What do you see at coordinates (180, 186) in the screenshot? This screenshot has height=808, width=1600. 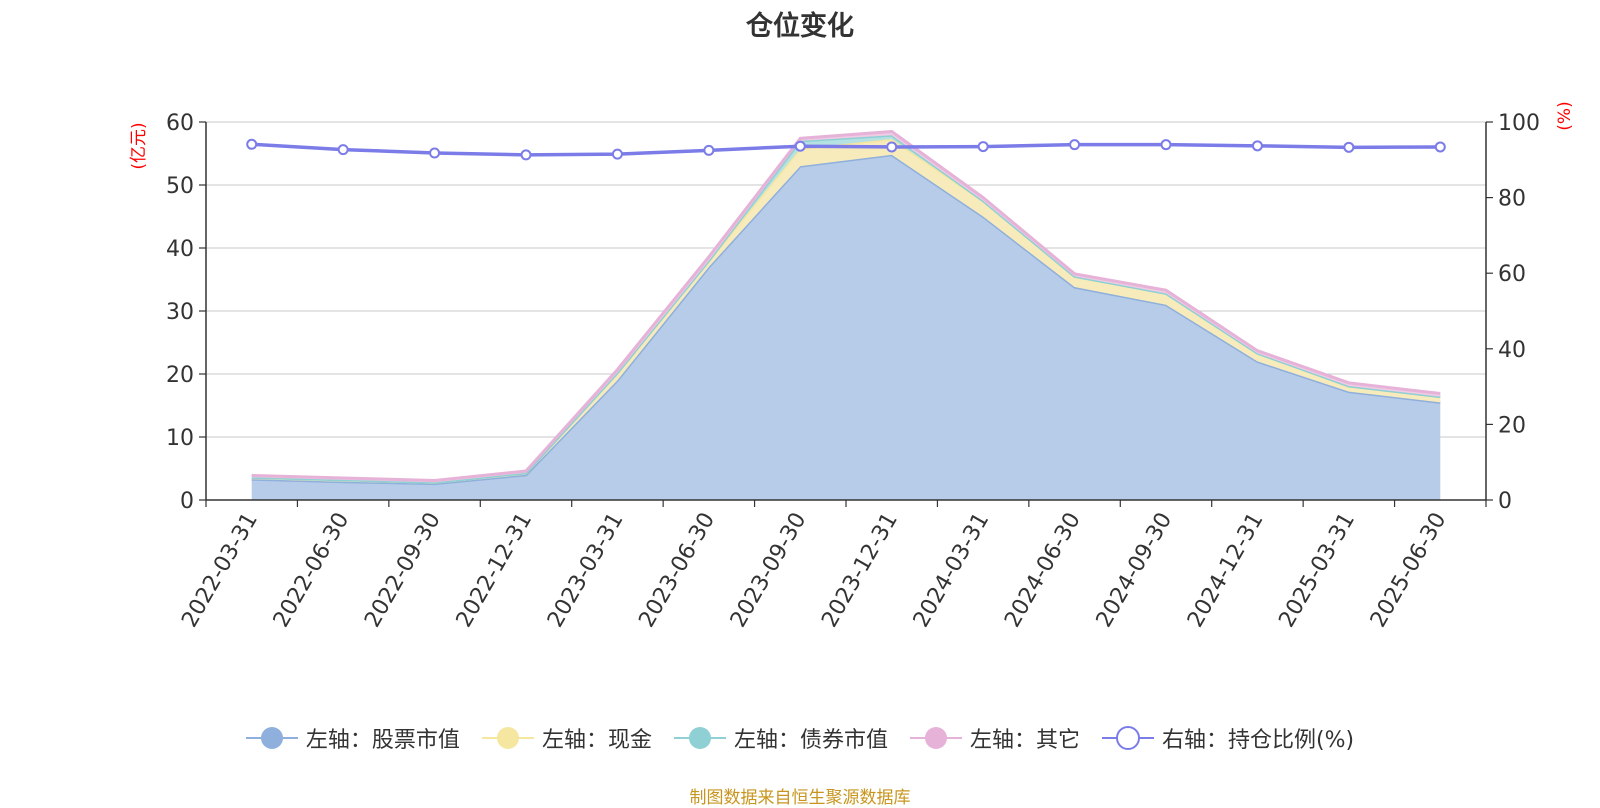 I see `left-tick-label: 50` at bounding box center [180, 186].